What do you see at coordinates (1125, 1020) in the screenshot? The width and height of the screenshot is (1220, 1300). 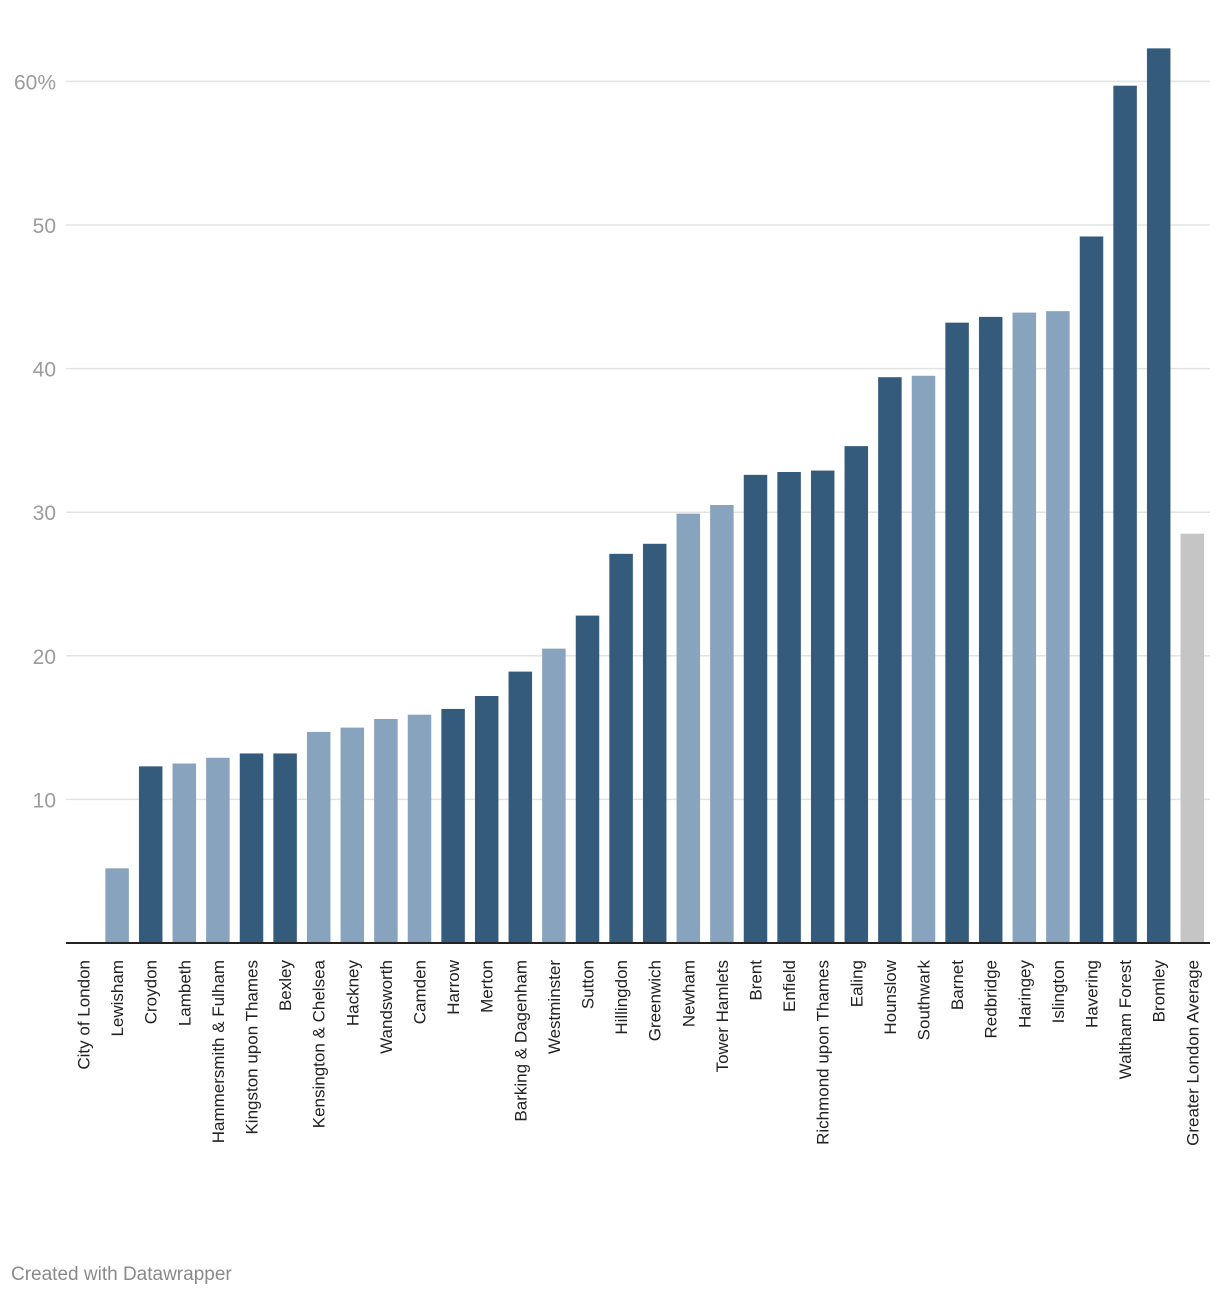 I see `category-label: Waltham Forest` at bounding box center [1125, 1020].